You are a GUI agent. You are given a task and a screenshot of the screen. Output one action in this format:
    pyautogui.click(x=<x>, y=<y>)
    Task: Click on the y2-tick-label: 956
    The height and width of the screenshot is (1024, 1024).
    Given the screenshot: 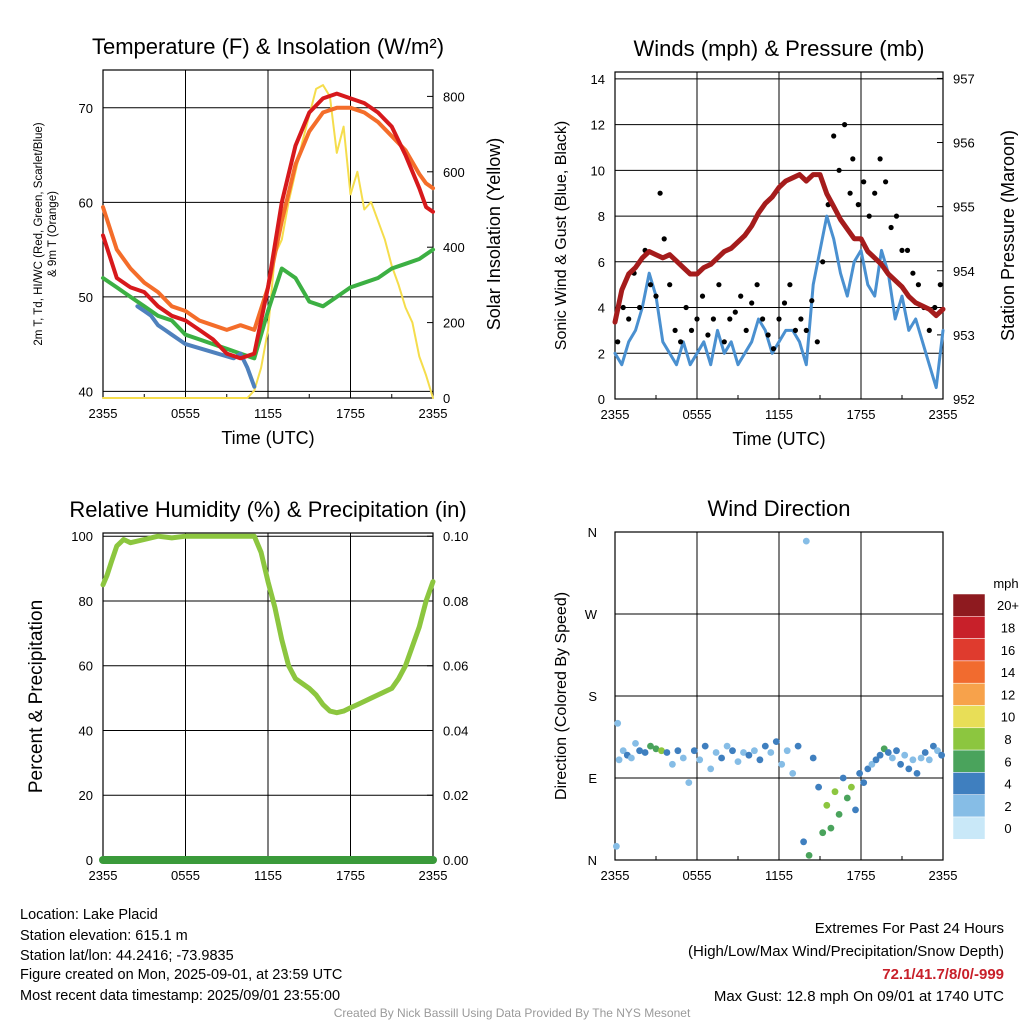 What is the action you would take?
    pyautogui.click(x=964, y=143)
    